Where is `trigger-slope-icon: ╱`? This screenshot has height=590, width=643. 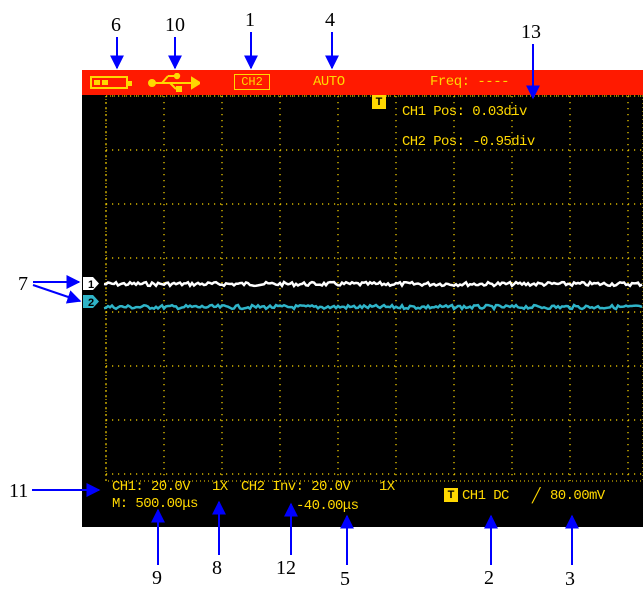
trigger-slope-icon: ╱ is located at coordinates (536, 497).